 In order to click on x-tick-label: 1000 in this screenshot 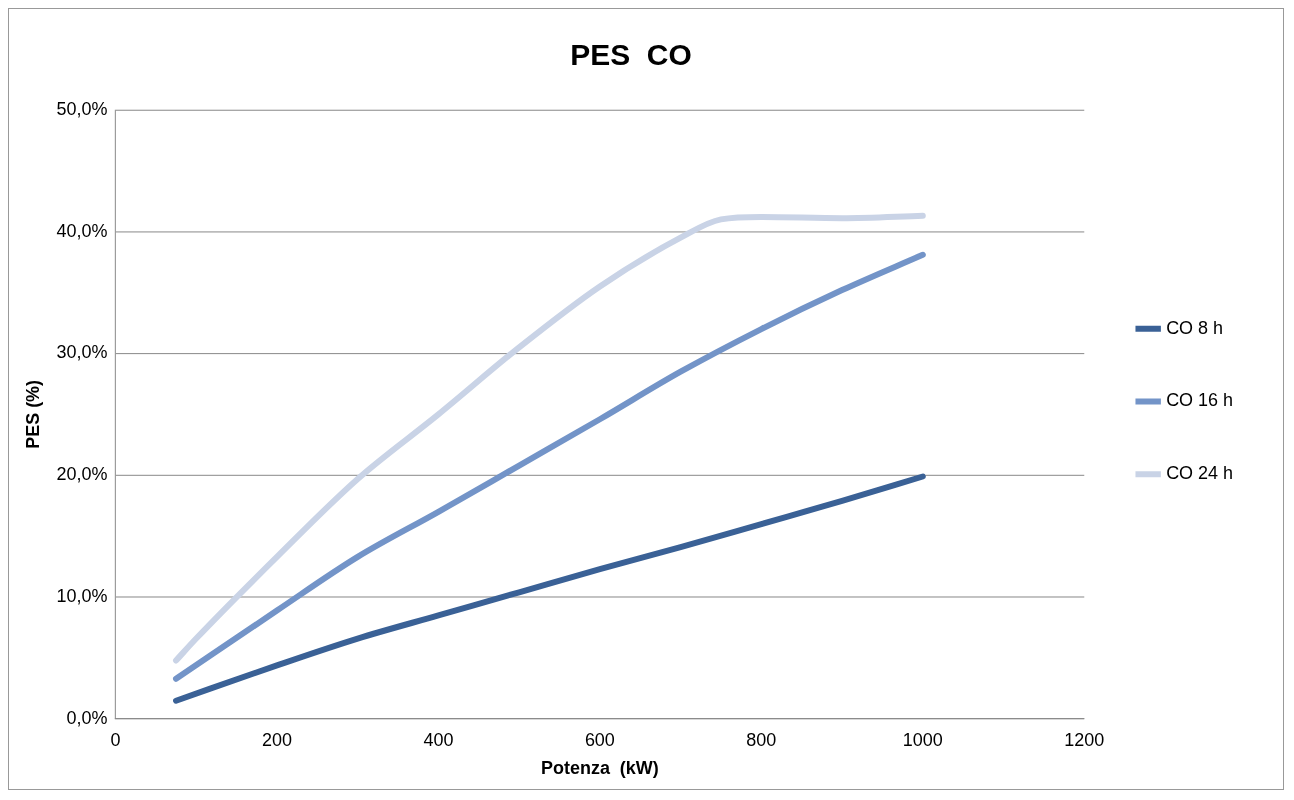, I will do `click(922, 739)`.